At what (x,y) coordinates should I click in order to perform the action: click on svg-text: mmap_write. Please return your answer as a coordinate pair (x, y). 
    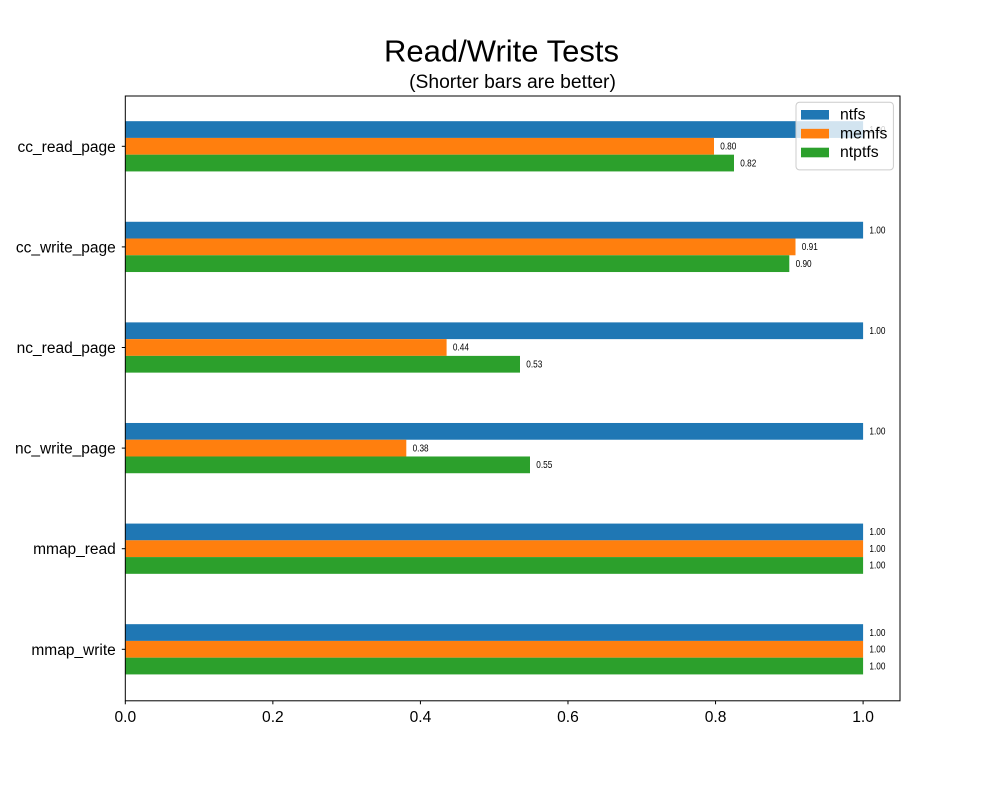
    Looking at the image, I should click on (73, 650).